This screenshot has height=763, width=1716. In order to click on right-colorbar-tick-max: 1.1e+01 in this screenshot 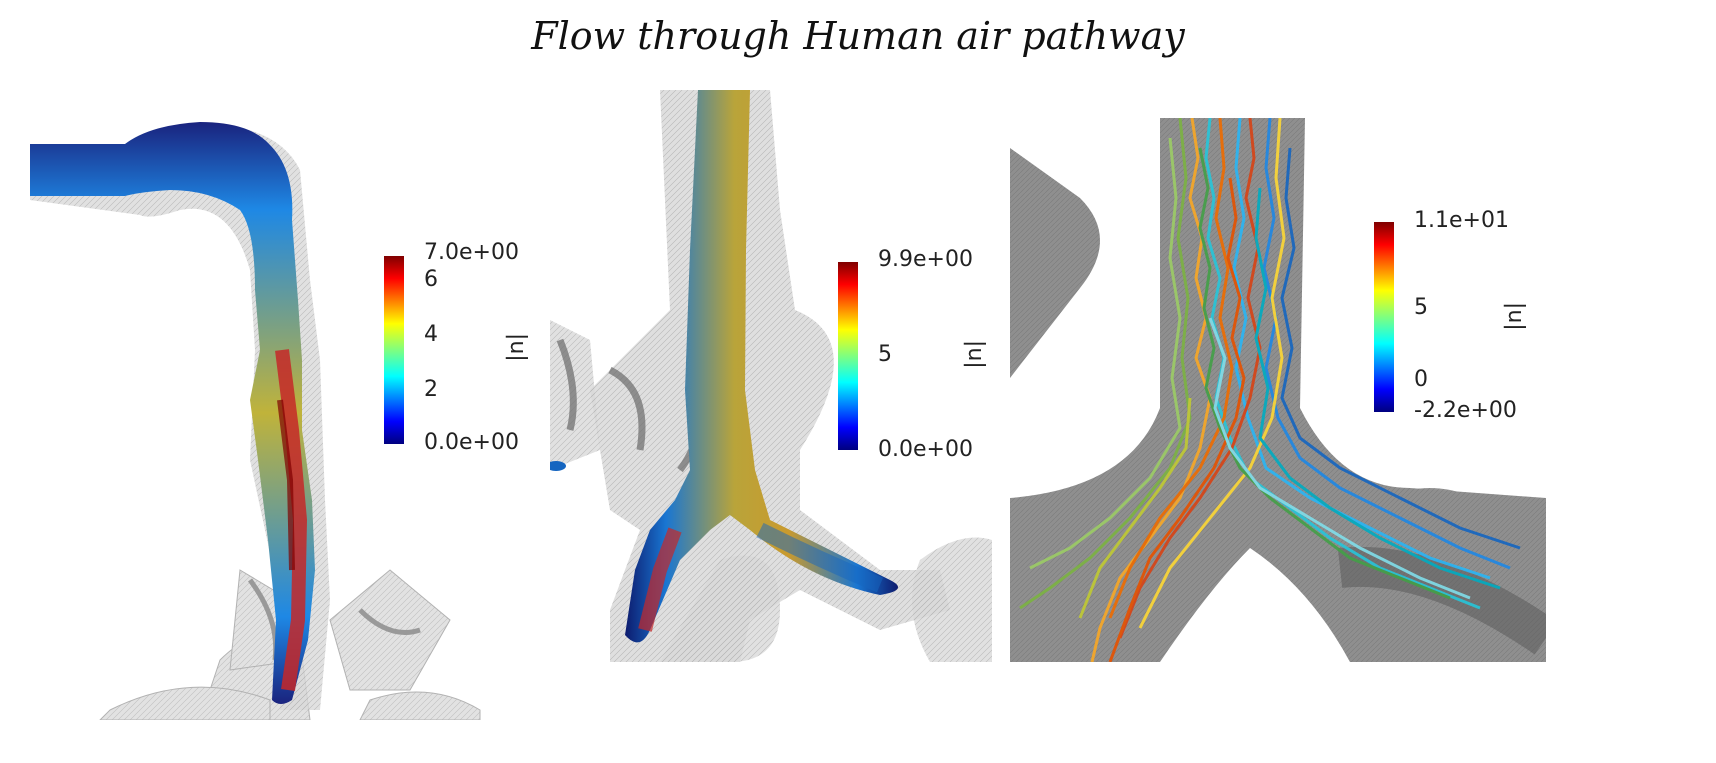, I will do `click(1461, 220)`.